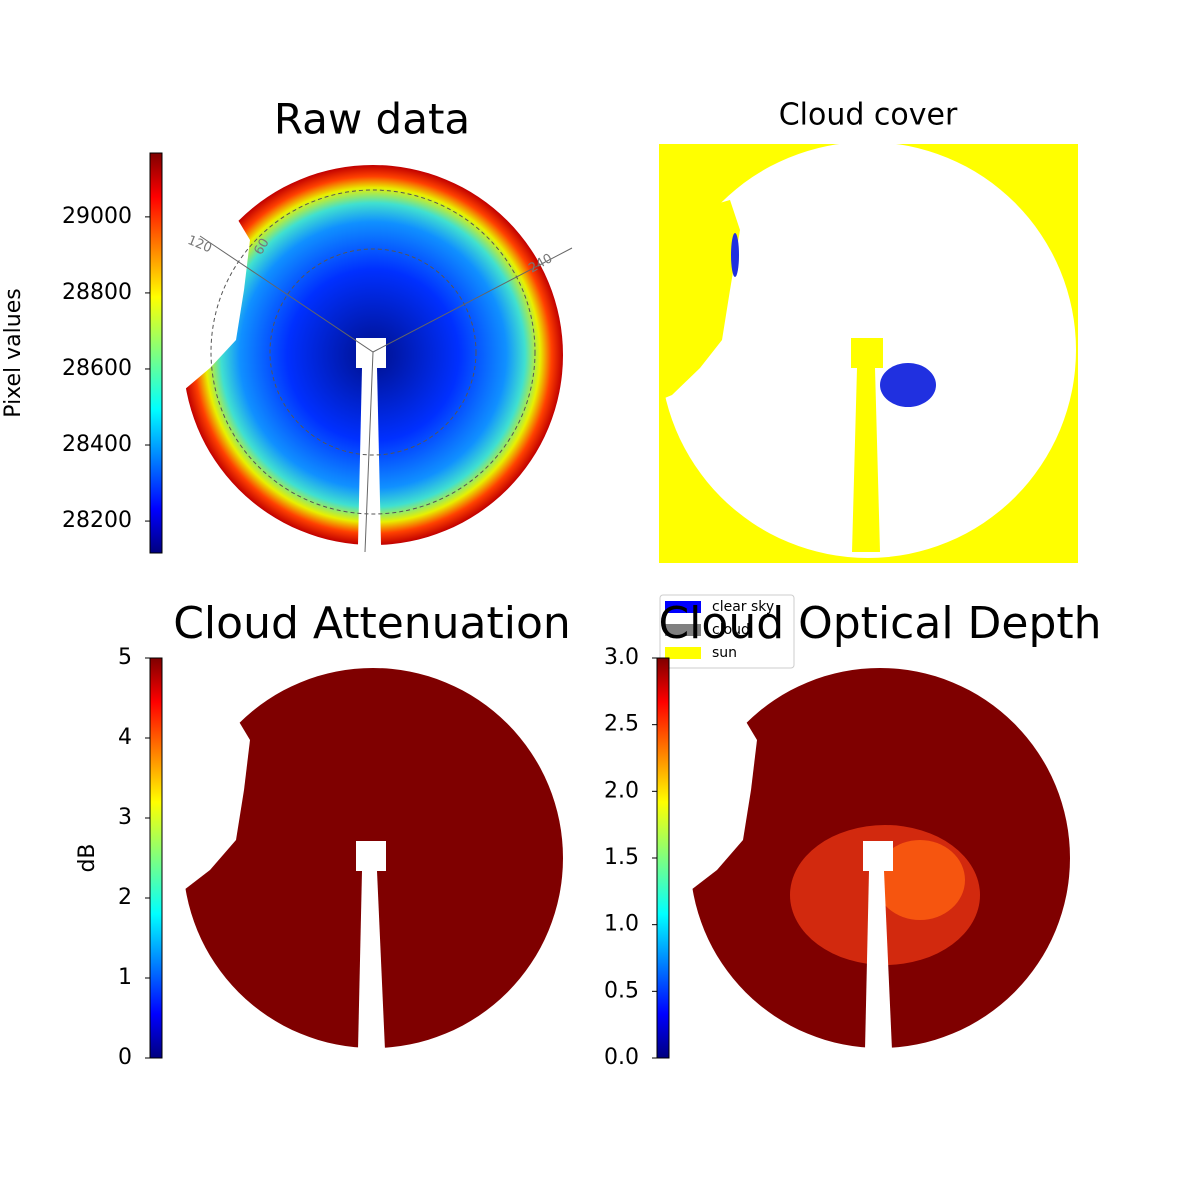 The image size is (1200, 1200). Describe the element at coordinates (621, 657) in the screenshot. I see `colorbar-tick-label: 3.0` at that location.